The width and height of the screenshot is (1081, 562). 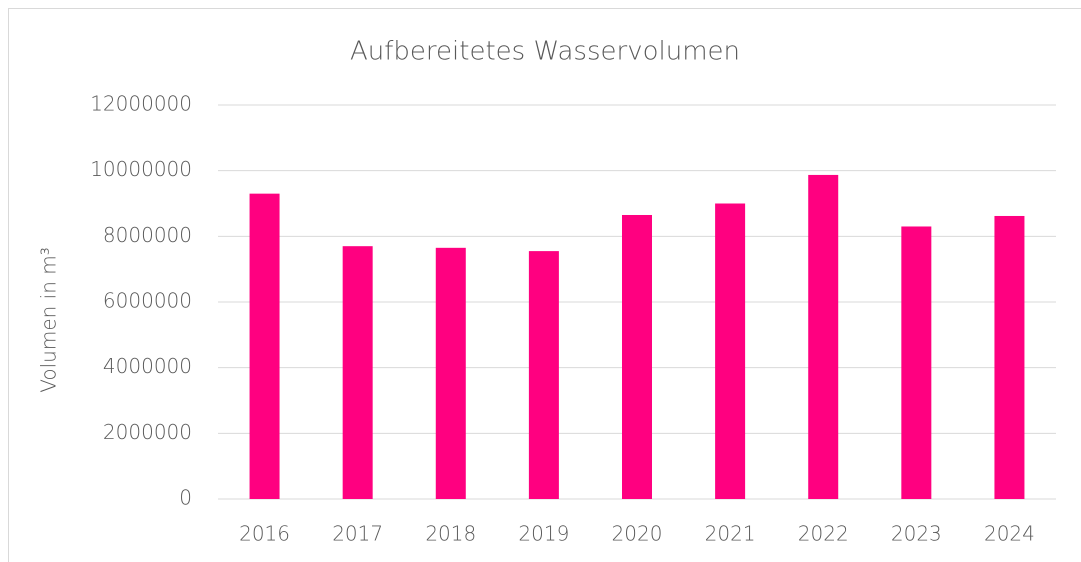 I want to click on x-tick-label: 2024, so click(x=1009, y=534).